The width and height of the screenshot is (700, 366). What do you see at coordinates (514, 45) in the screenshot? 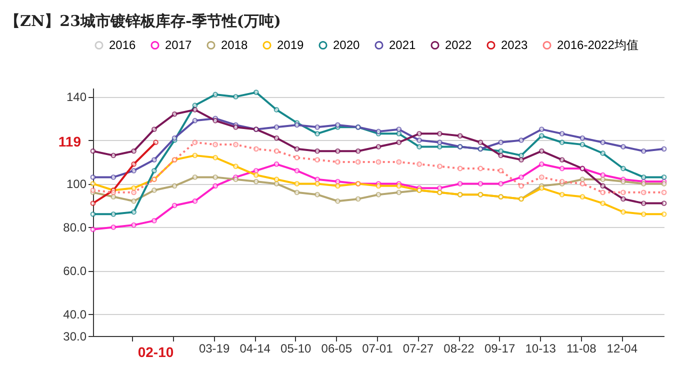
I see `legend-label: 2023` at bounding box center [514, 45].